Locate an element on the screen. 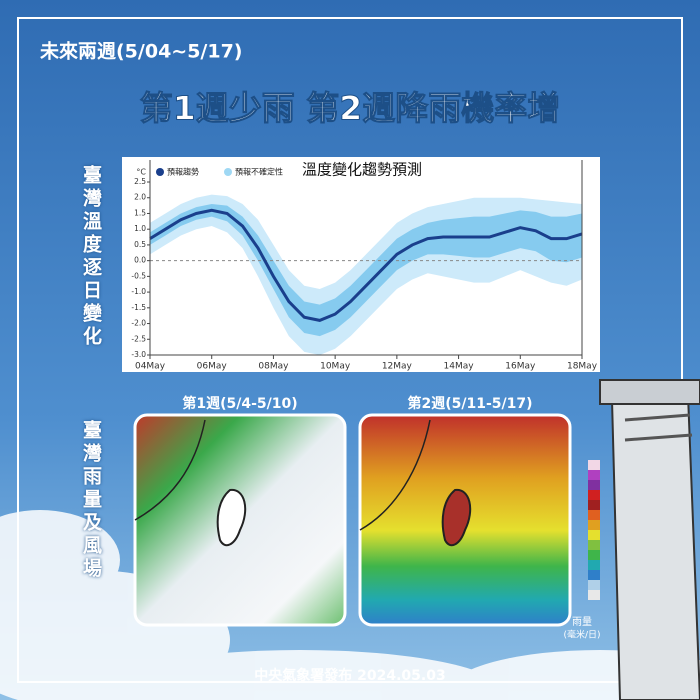 The image size is (700, 700). y-axis-label: °C is located at coordinates (141, 172).